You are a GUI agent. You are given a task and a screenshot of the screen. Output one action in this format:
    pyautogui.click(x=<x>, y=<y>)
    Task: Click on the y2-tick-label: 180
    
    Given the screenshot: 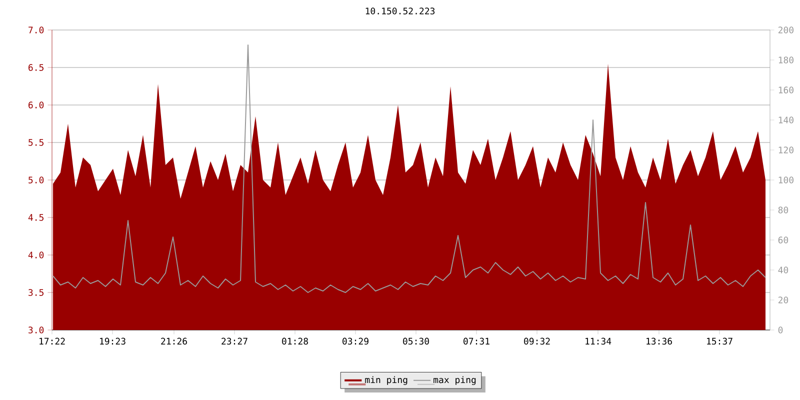 What is the action you would take?
    pyautogui.click(x=786, y=60)
    